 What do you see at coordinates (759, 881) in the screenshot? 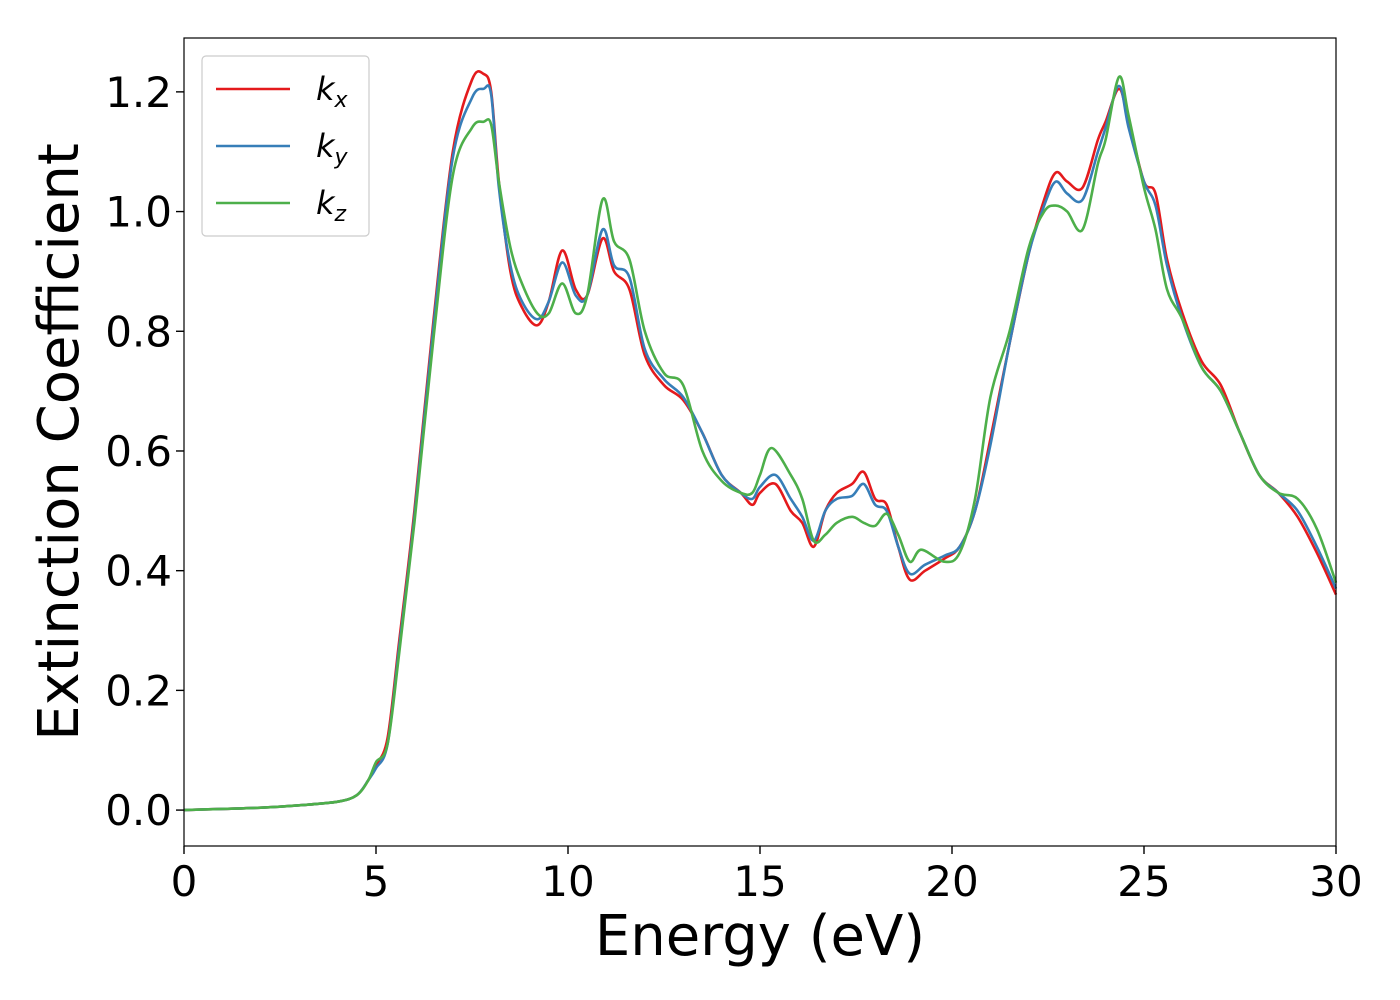
I see `x-tick-label: 15` at bounding box center [759, 881].